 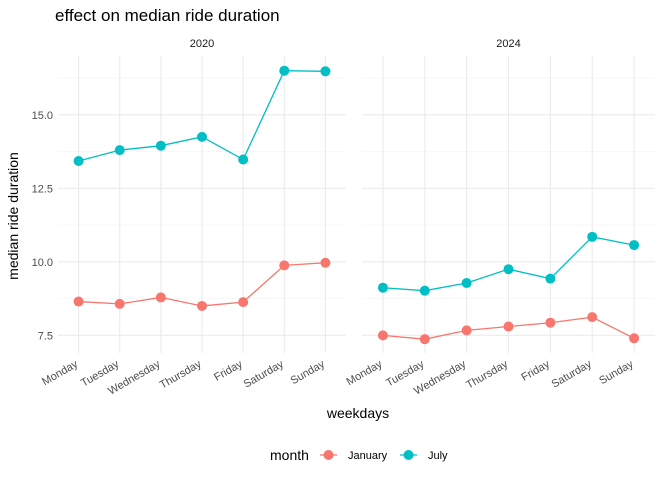 I want to click on legend-key-january: January, so click(x=354, y=456).